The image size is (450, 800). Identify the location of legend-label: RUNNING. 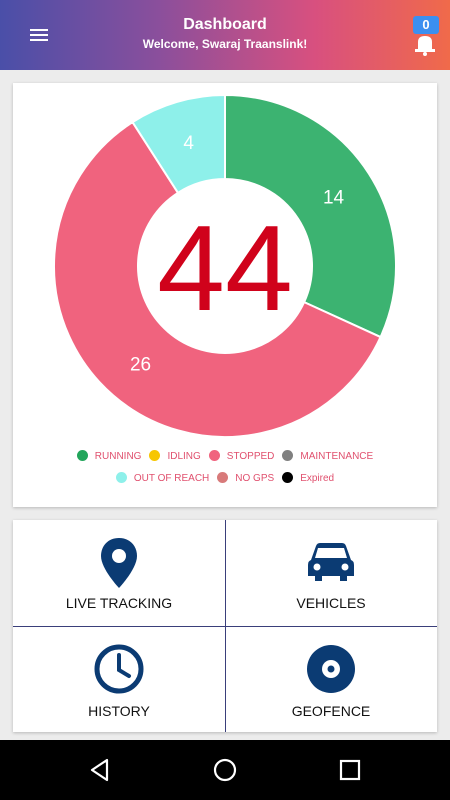
(118, 456).